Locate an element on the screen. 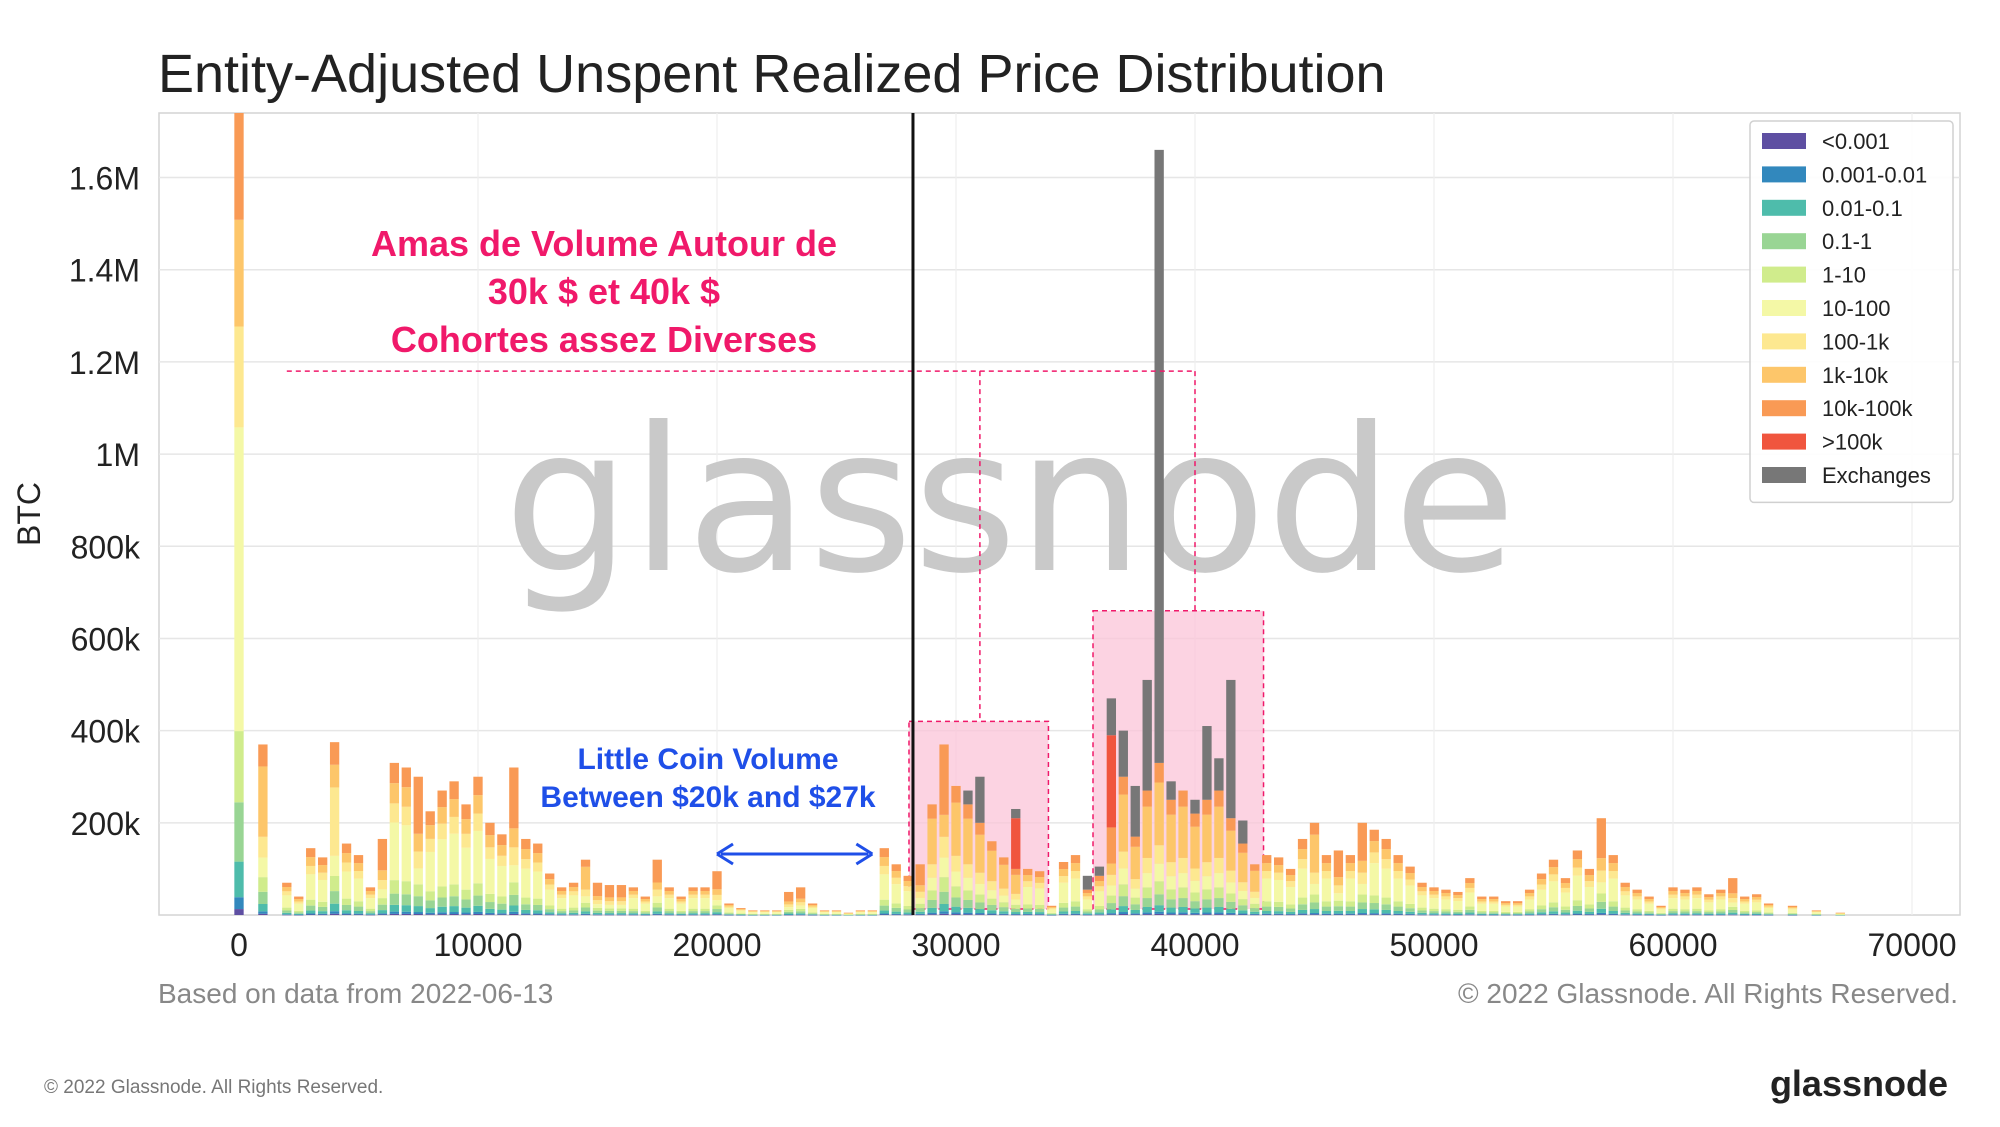 Image resolution: width=2000 pixels, height=1127 pixels. legend-swatch is located at coordinates (1784, 241).